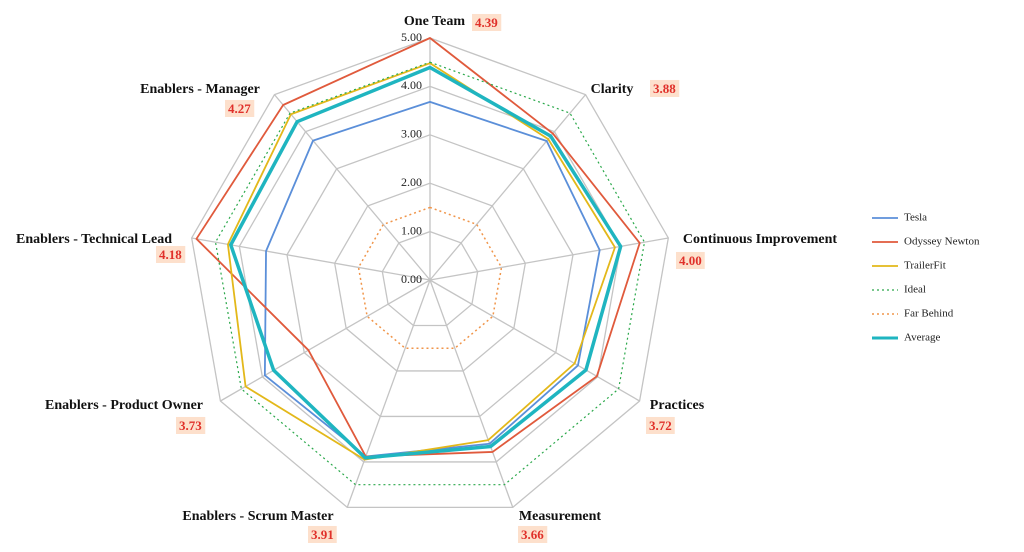  I want to click on legend-label: Tesla, so click(915, 218).